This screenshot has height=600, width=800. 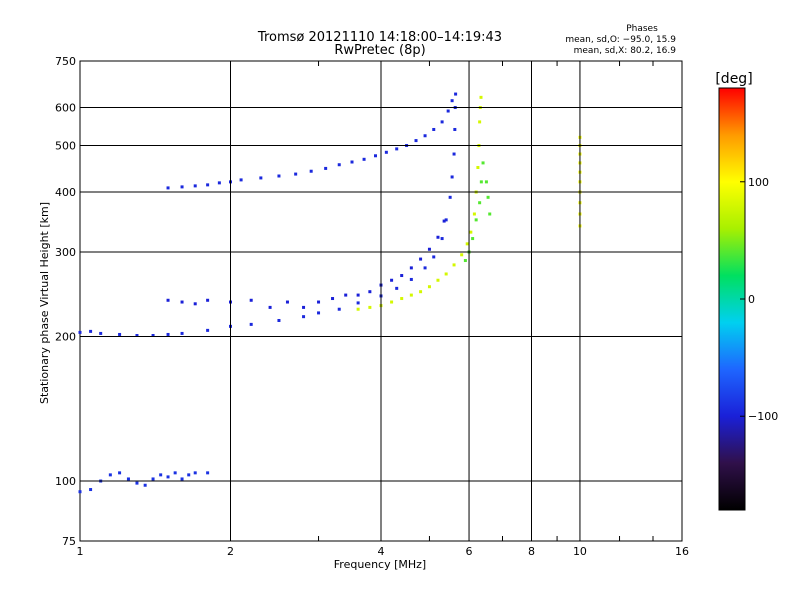 What do you see at coordinates (69, 541) in the screenshot?
I see `y-tick-label: 75` at bounding box center [69, 541].